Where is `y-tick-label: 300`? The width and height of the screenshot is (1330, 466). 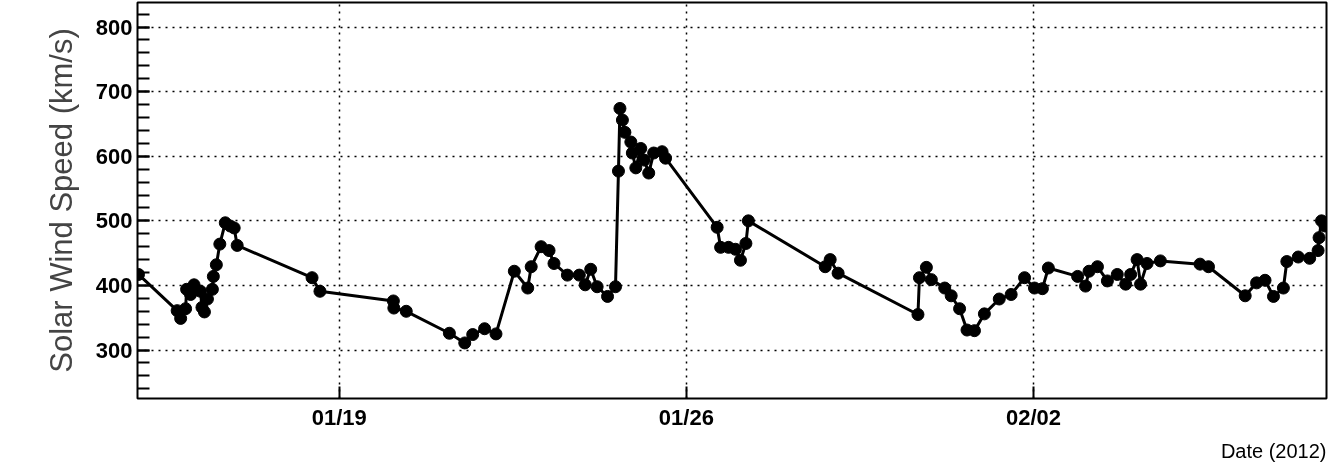 y-tick-label: 300 is located at coordinates (114, 350).